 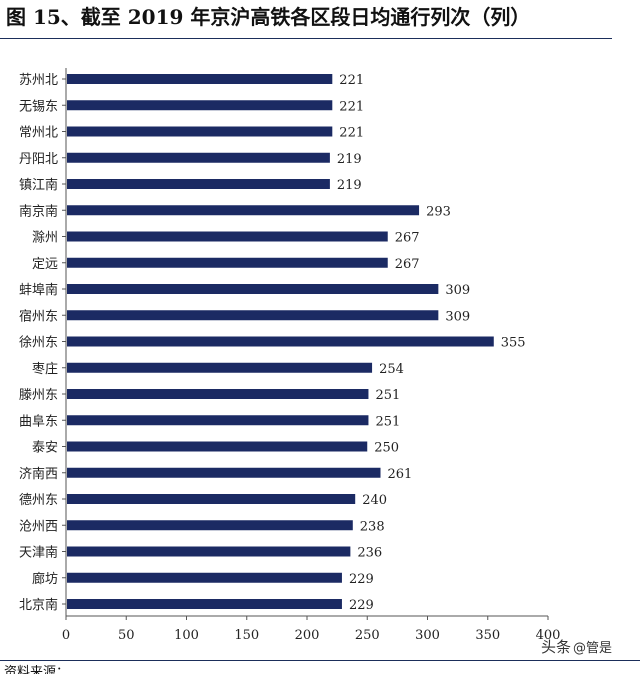 What do you see at coordinates (45, 579) in the screenshot?
I see `category-label: 廊坊` at bounding box center [45, 579].